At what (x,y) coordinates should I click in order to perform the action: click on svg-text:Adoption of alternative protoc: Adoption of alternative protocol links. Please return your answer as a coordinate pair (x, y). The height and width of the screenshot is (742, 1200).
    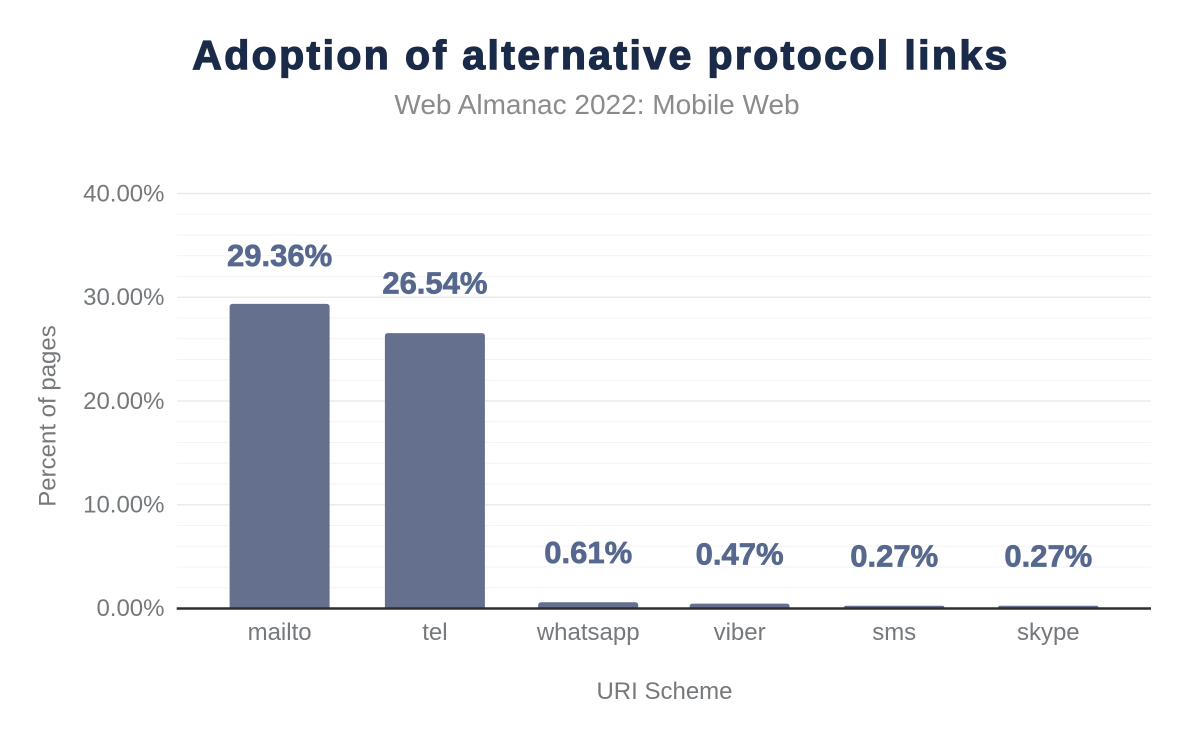
    Looking at the image, I should click on (600, 55).